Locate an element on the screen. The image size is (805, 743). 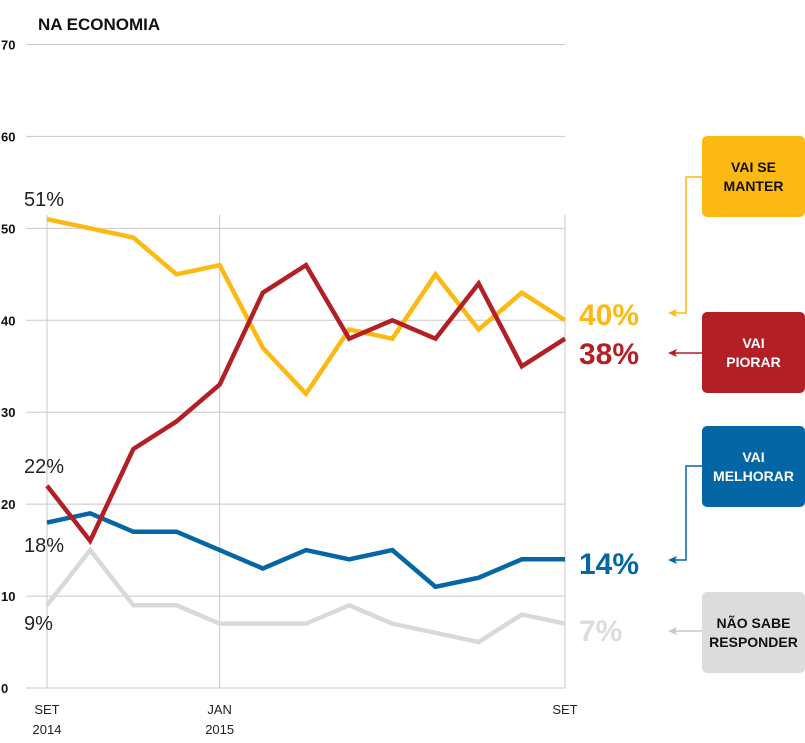
x-tick-label: JAN is located at coordinates (219, 709).